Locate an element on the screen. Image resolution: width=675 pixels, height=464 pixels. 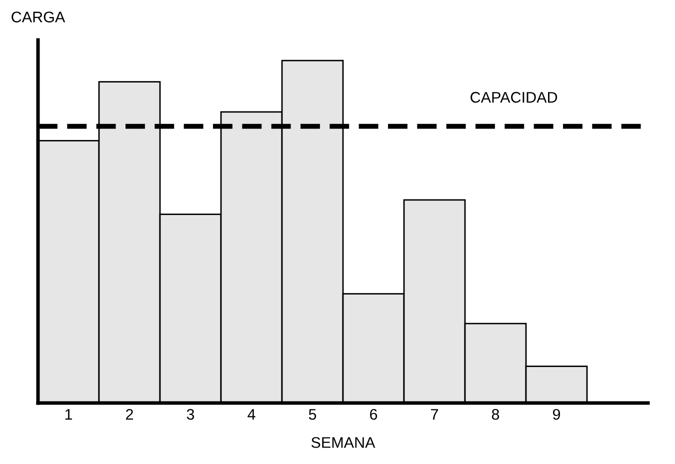
x-tick-label: 2 is located at coordinates (129, 414).